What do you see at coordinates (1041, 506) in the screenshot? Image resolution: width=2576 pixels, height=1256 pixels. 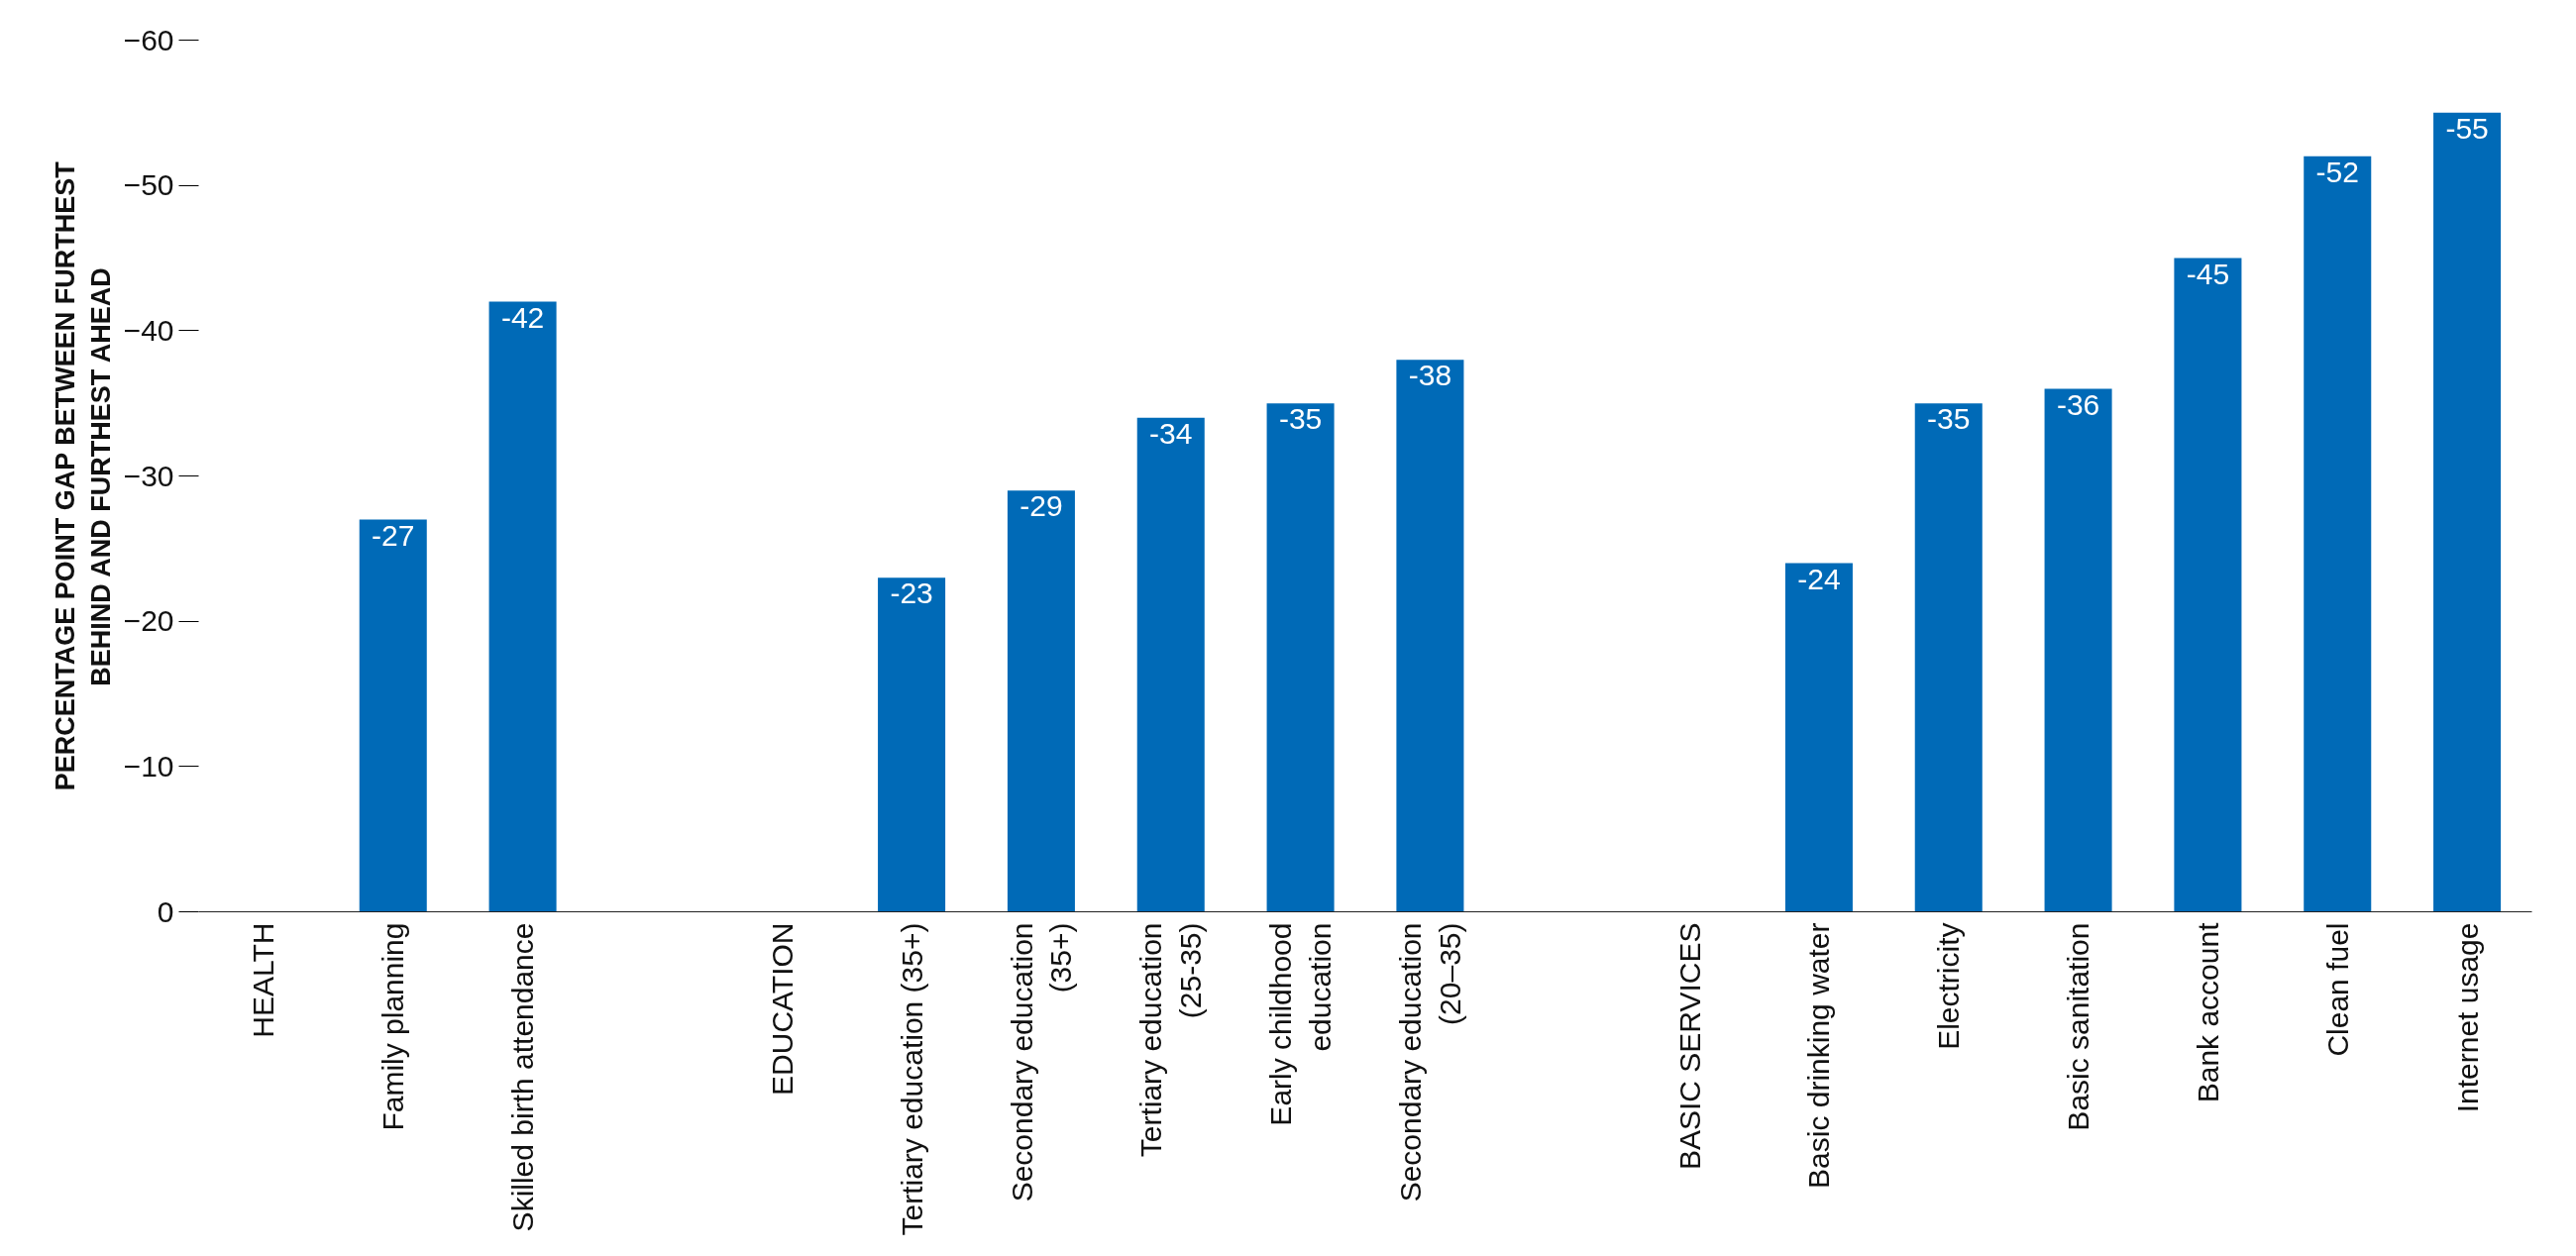 I see `data-label: -29` at bounding box center [1041, 506].